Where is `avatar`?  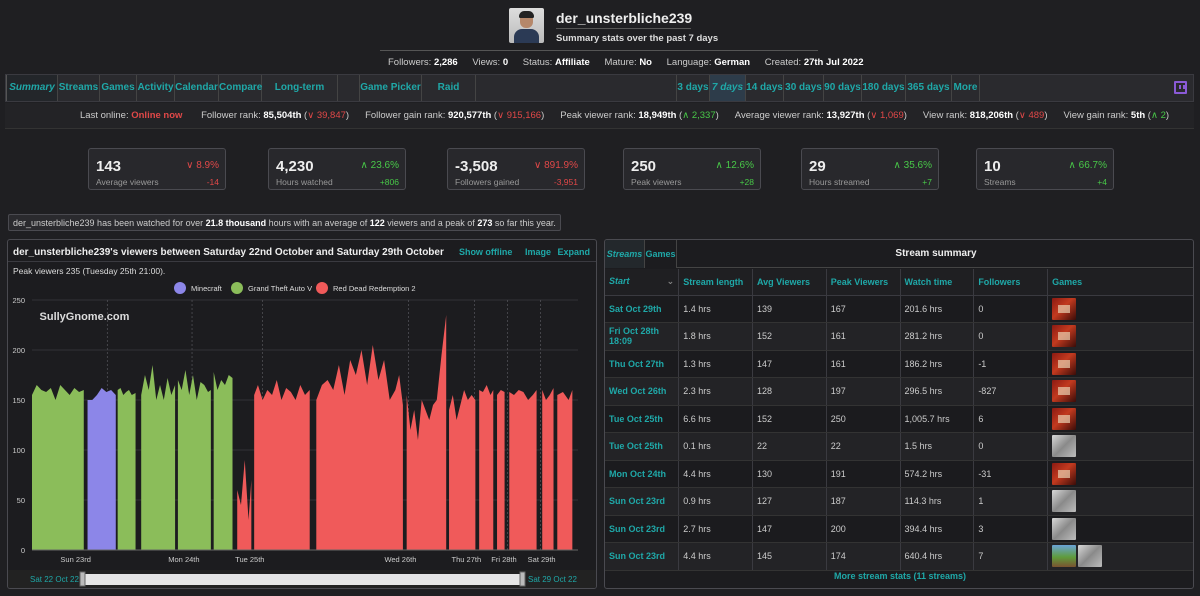
avatar is located at coordinates (526, 25).